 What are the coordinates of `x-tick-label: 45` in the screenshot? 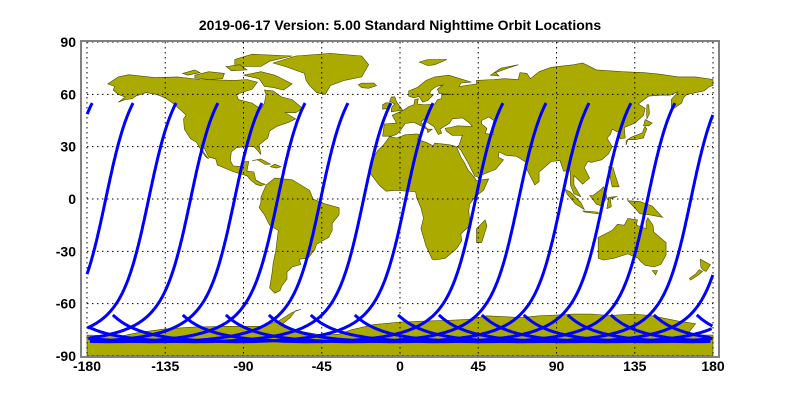 It's located at (478, 366).